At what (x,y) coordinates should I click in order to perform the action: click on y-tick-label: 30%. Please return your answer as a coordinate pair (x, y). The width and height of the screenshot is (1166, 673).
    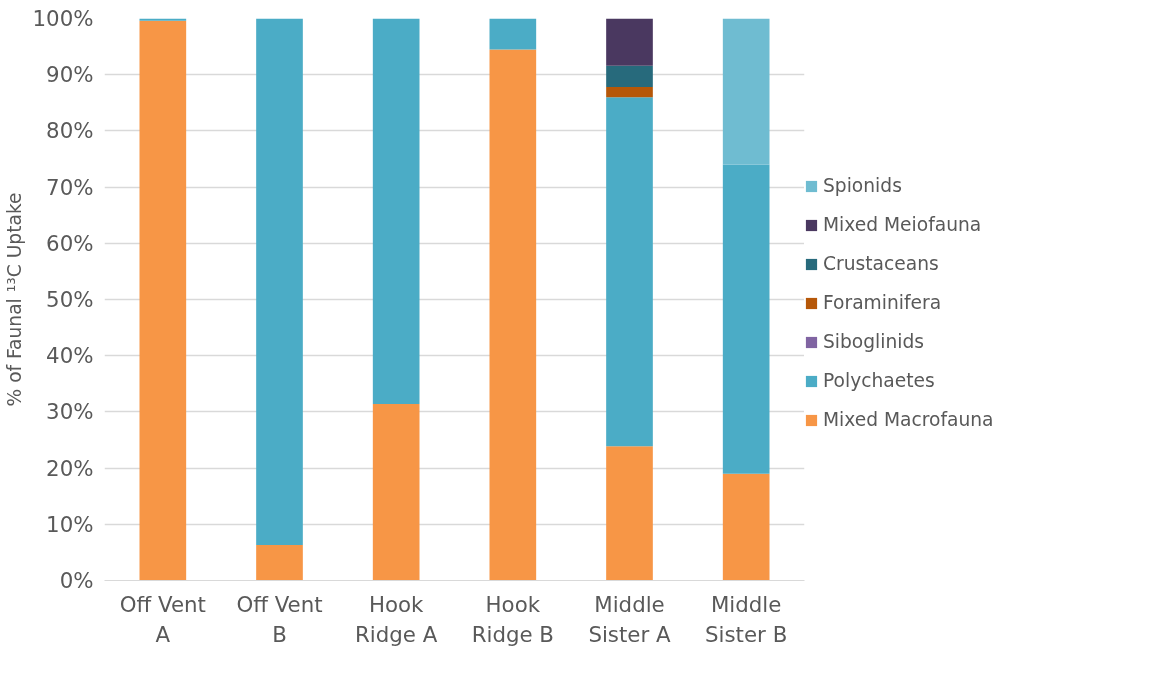
    Looking at the image, I should click on (70, 412).